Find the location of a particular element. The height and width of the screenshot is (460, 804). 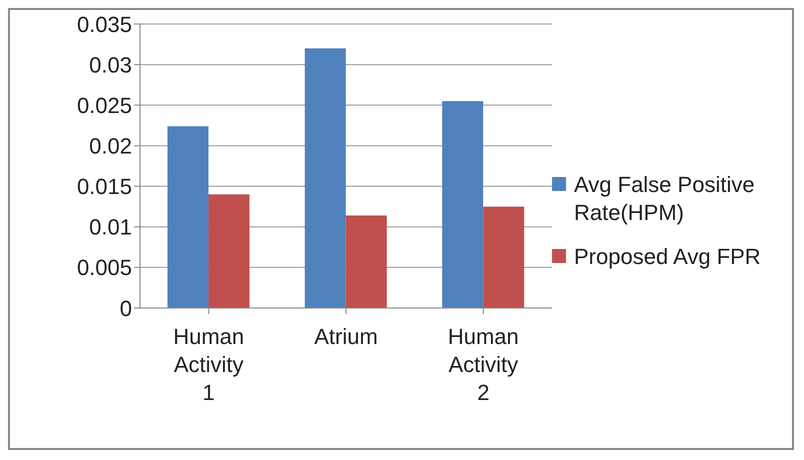

x-tick-label: Atrium is located at coordinates (346, 336).